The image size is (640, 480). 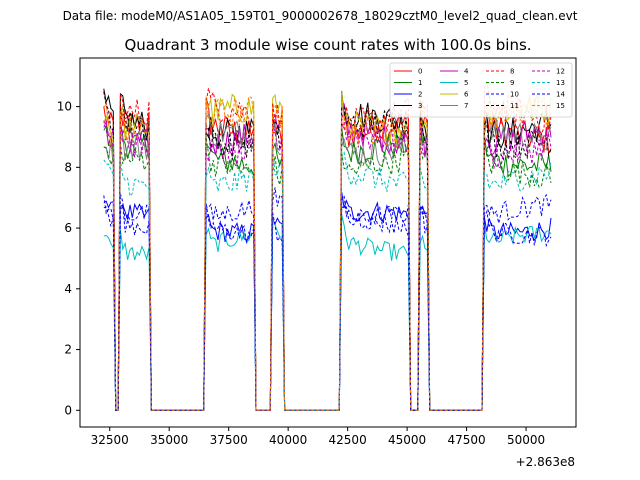 What do you see at coordinates (229, 440) in the screenshot?
I see `x-tick-label-37500: 37500` at bounding box center [229, 440].